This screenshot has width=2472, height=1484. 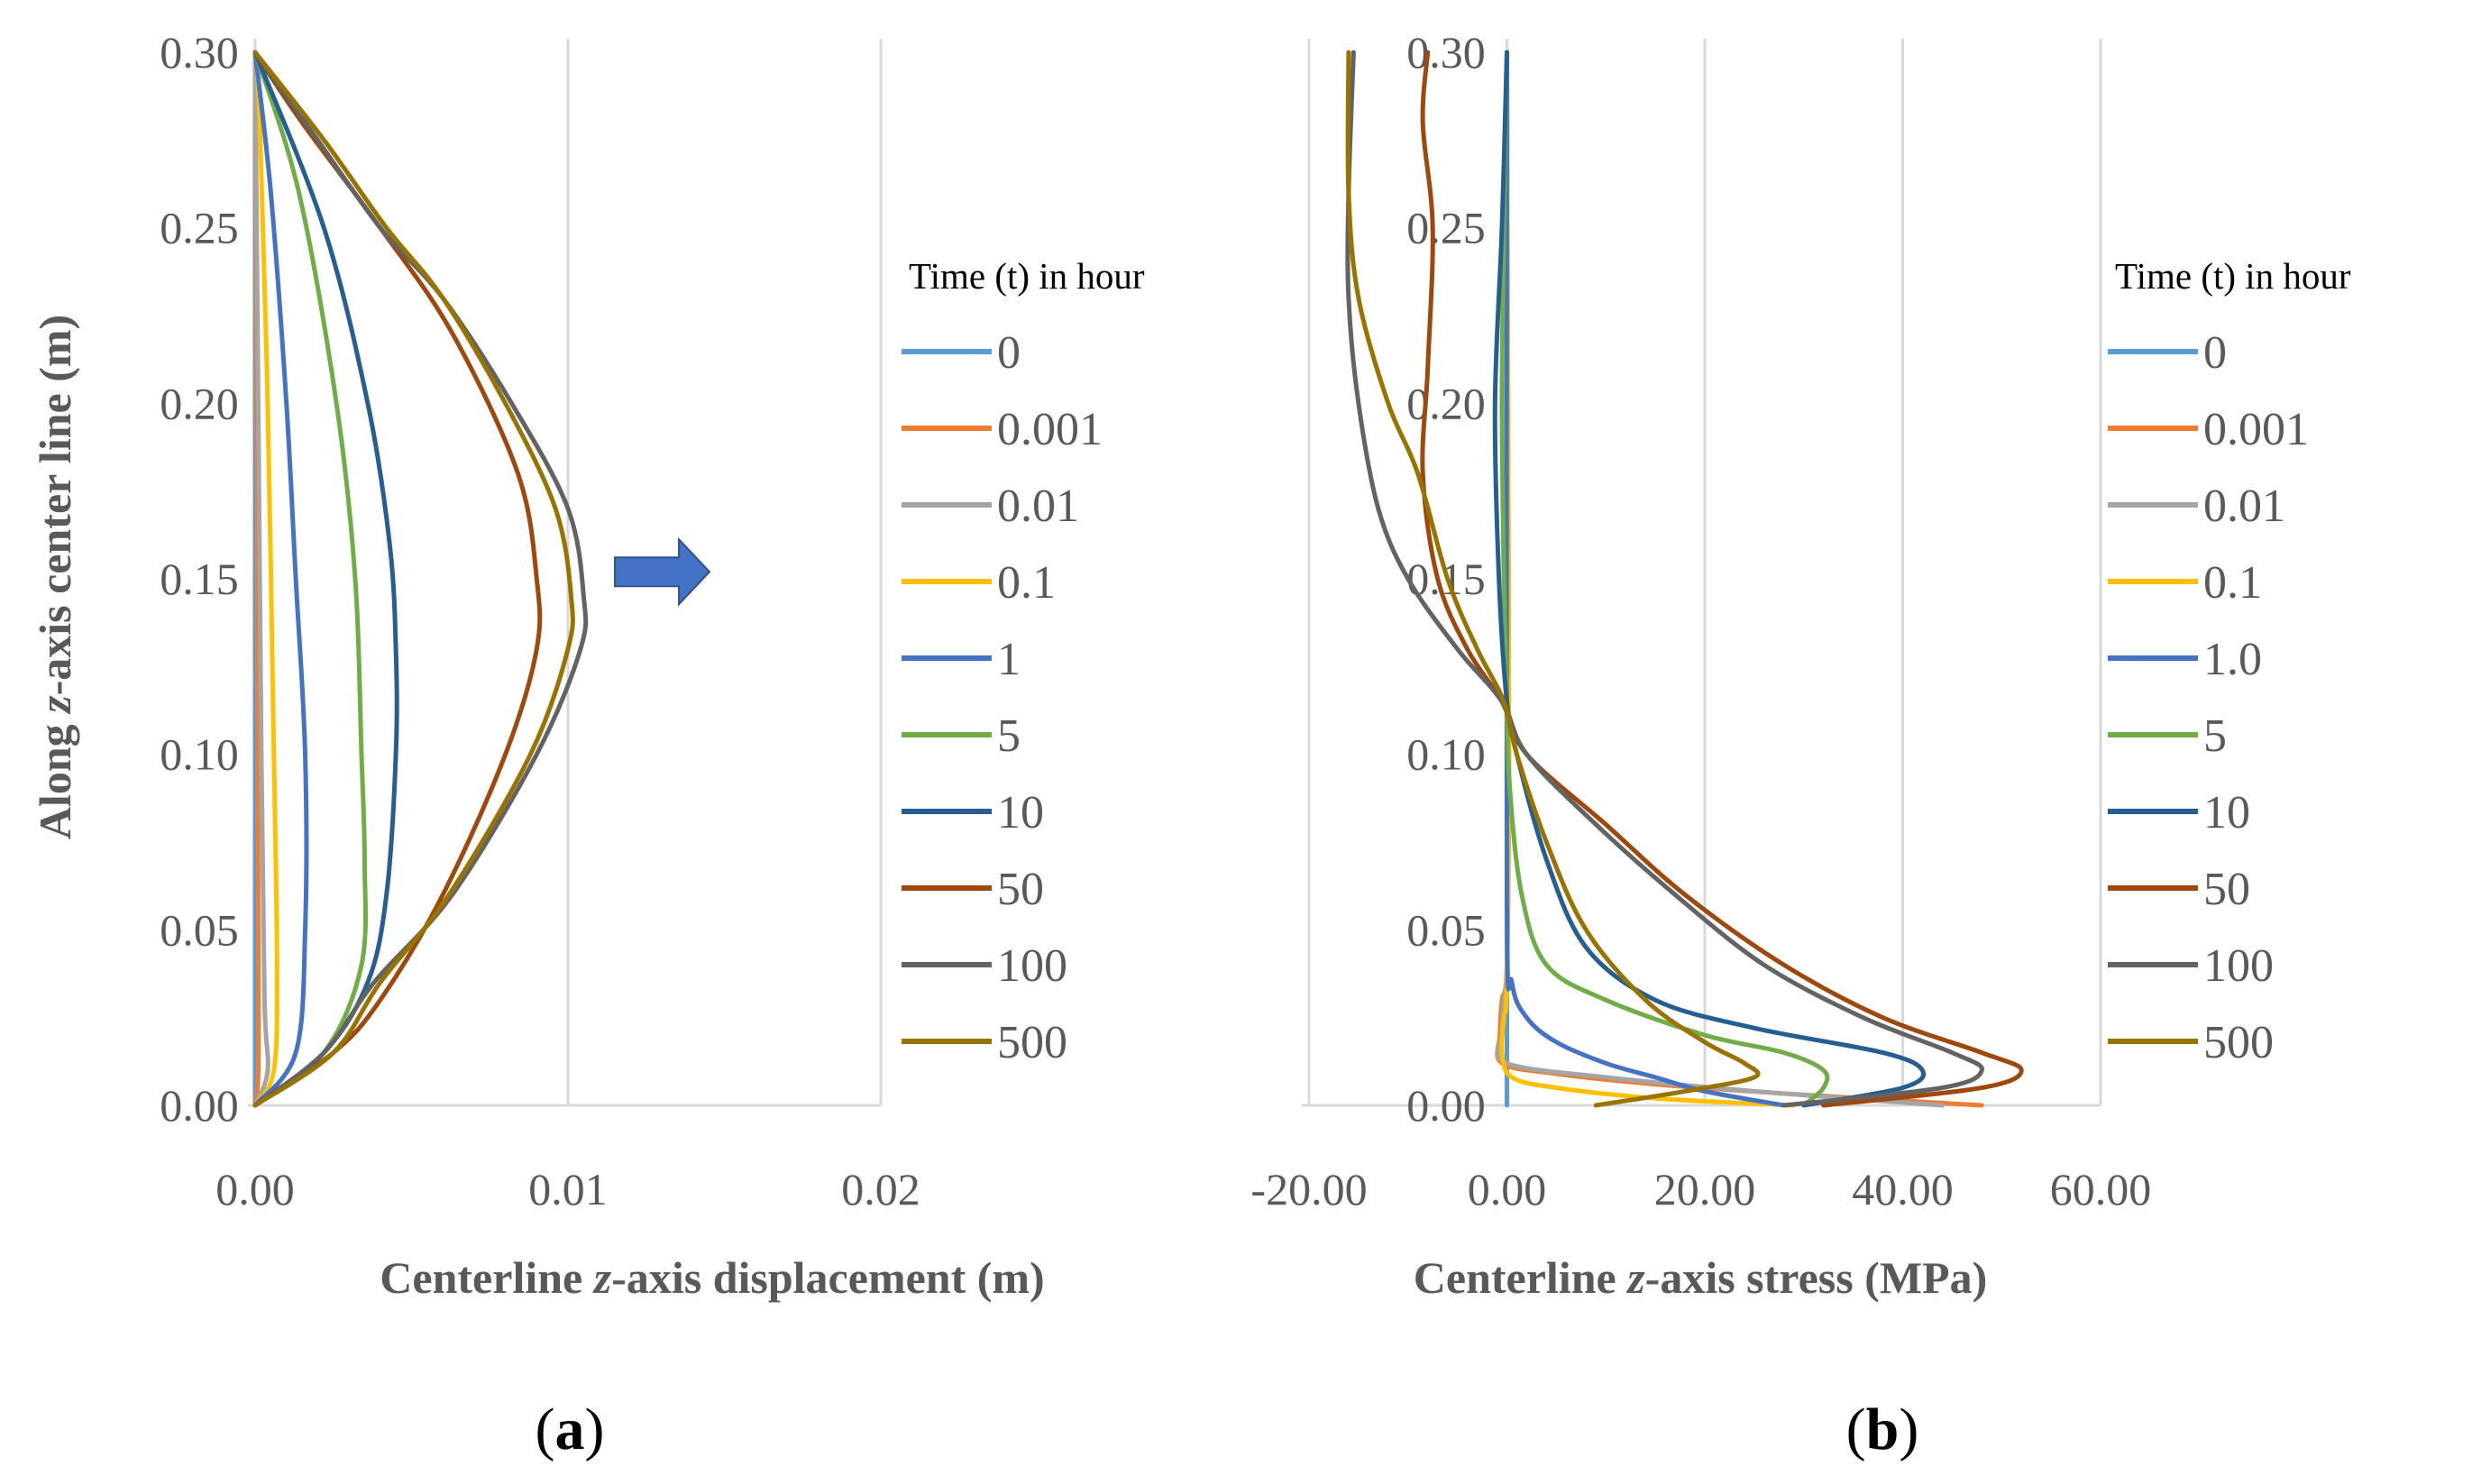 What do you see at coordinates (1309, 1189) in the screenshot?
I see `x-tick-label: -20.00` at bounding box center [1309, 1189].